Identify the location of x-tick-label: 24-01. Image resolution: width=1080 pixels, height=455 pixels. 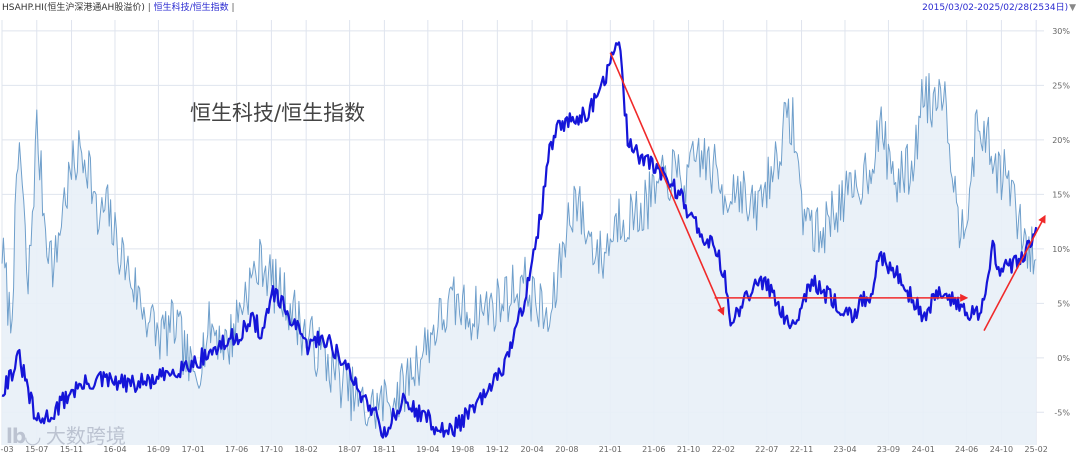
(923, 449).